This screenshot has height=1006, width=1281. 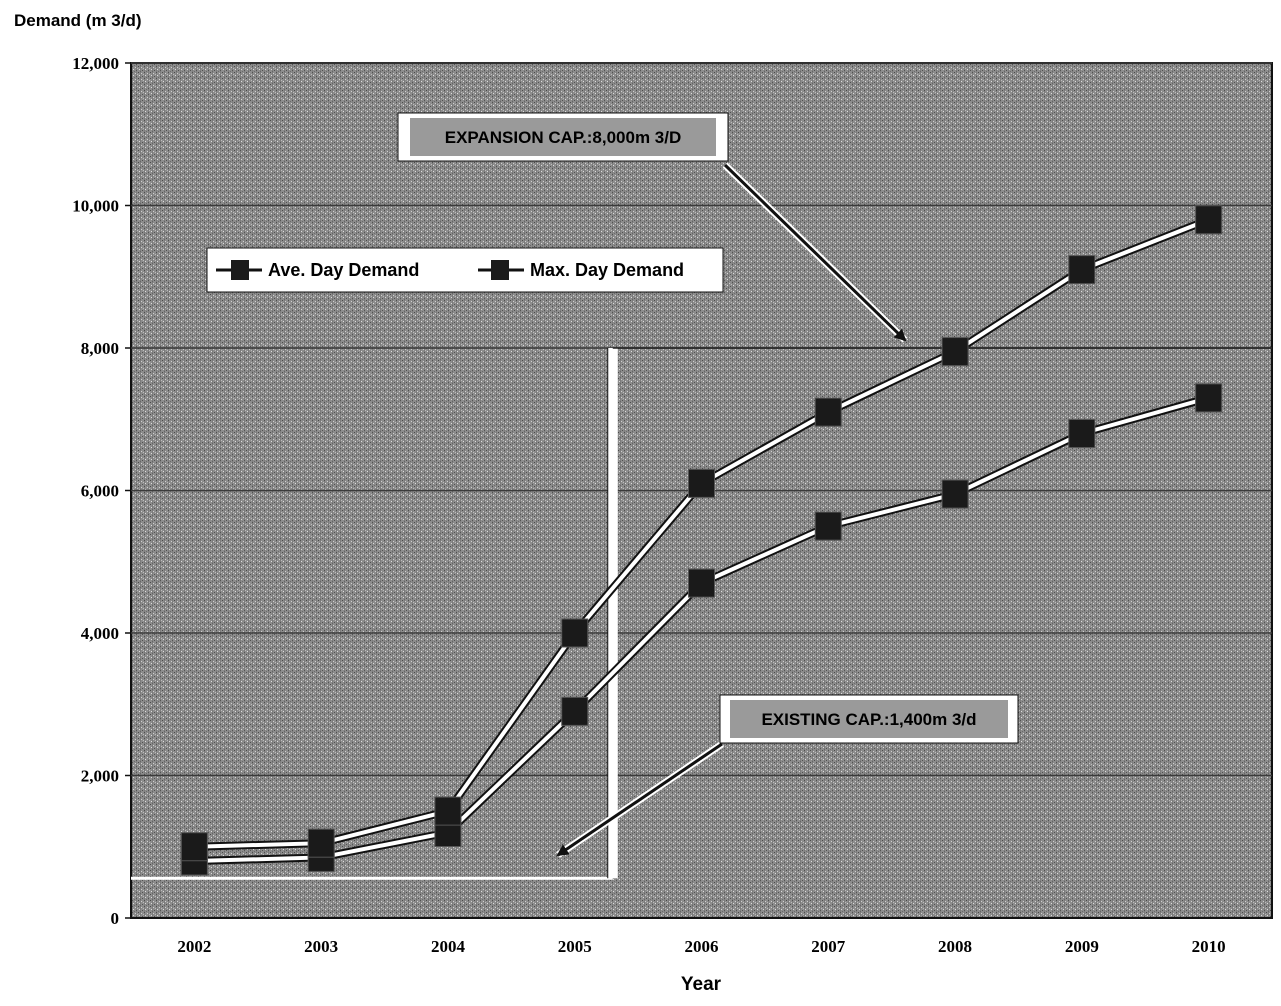 I want to click on legend-marker-ave, so click(x=240, y=270).